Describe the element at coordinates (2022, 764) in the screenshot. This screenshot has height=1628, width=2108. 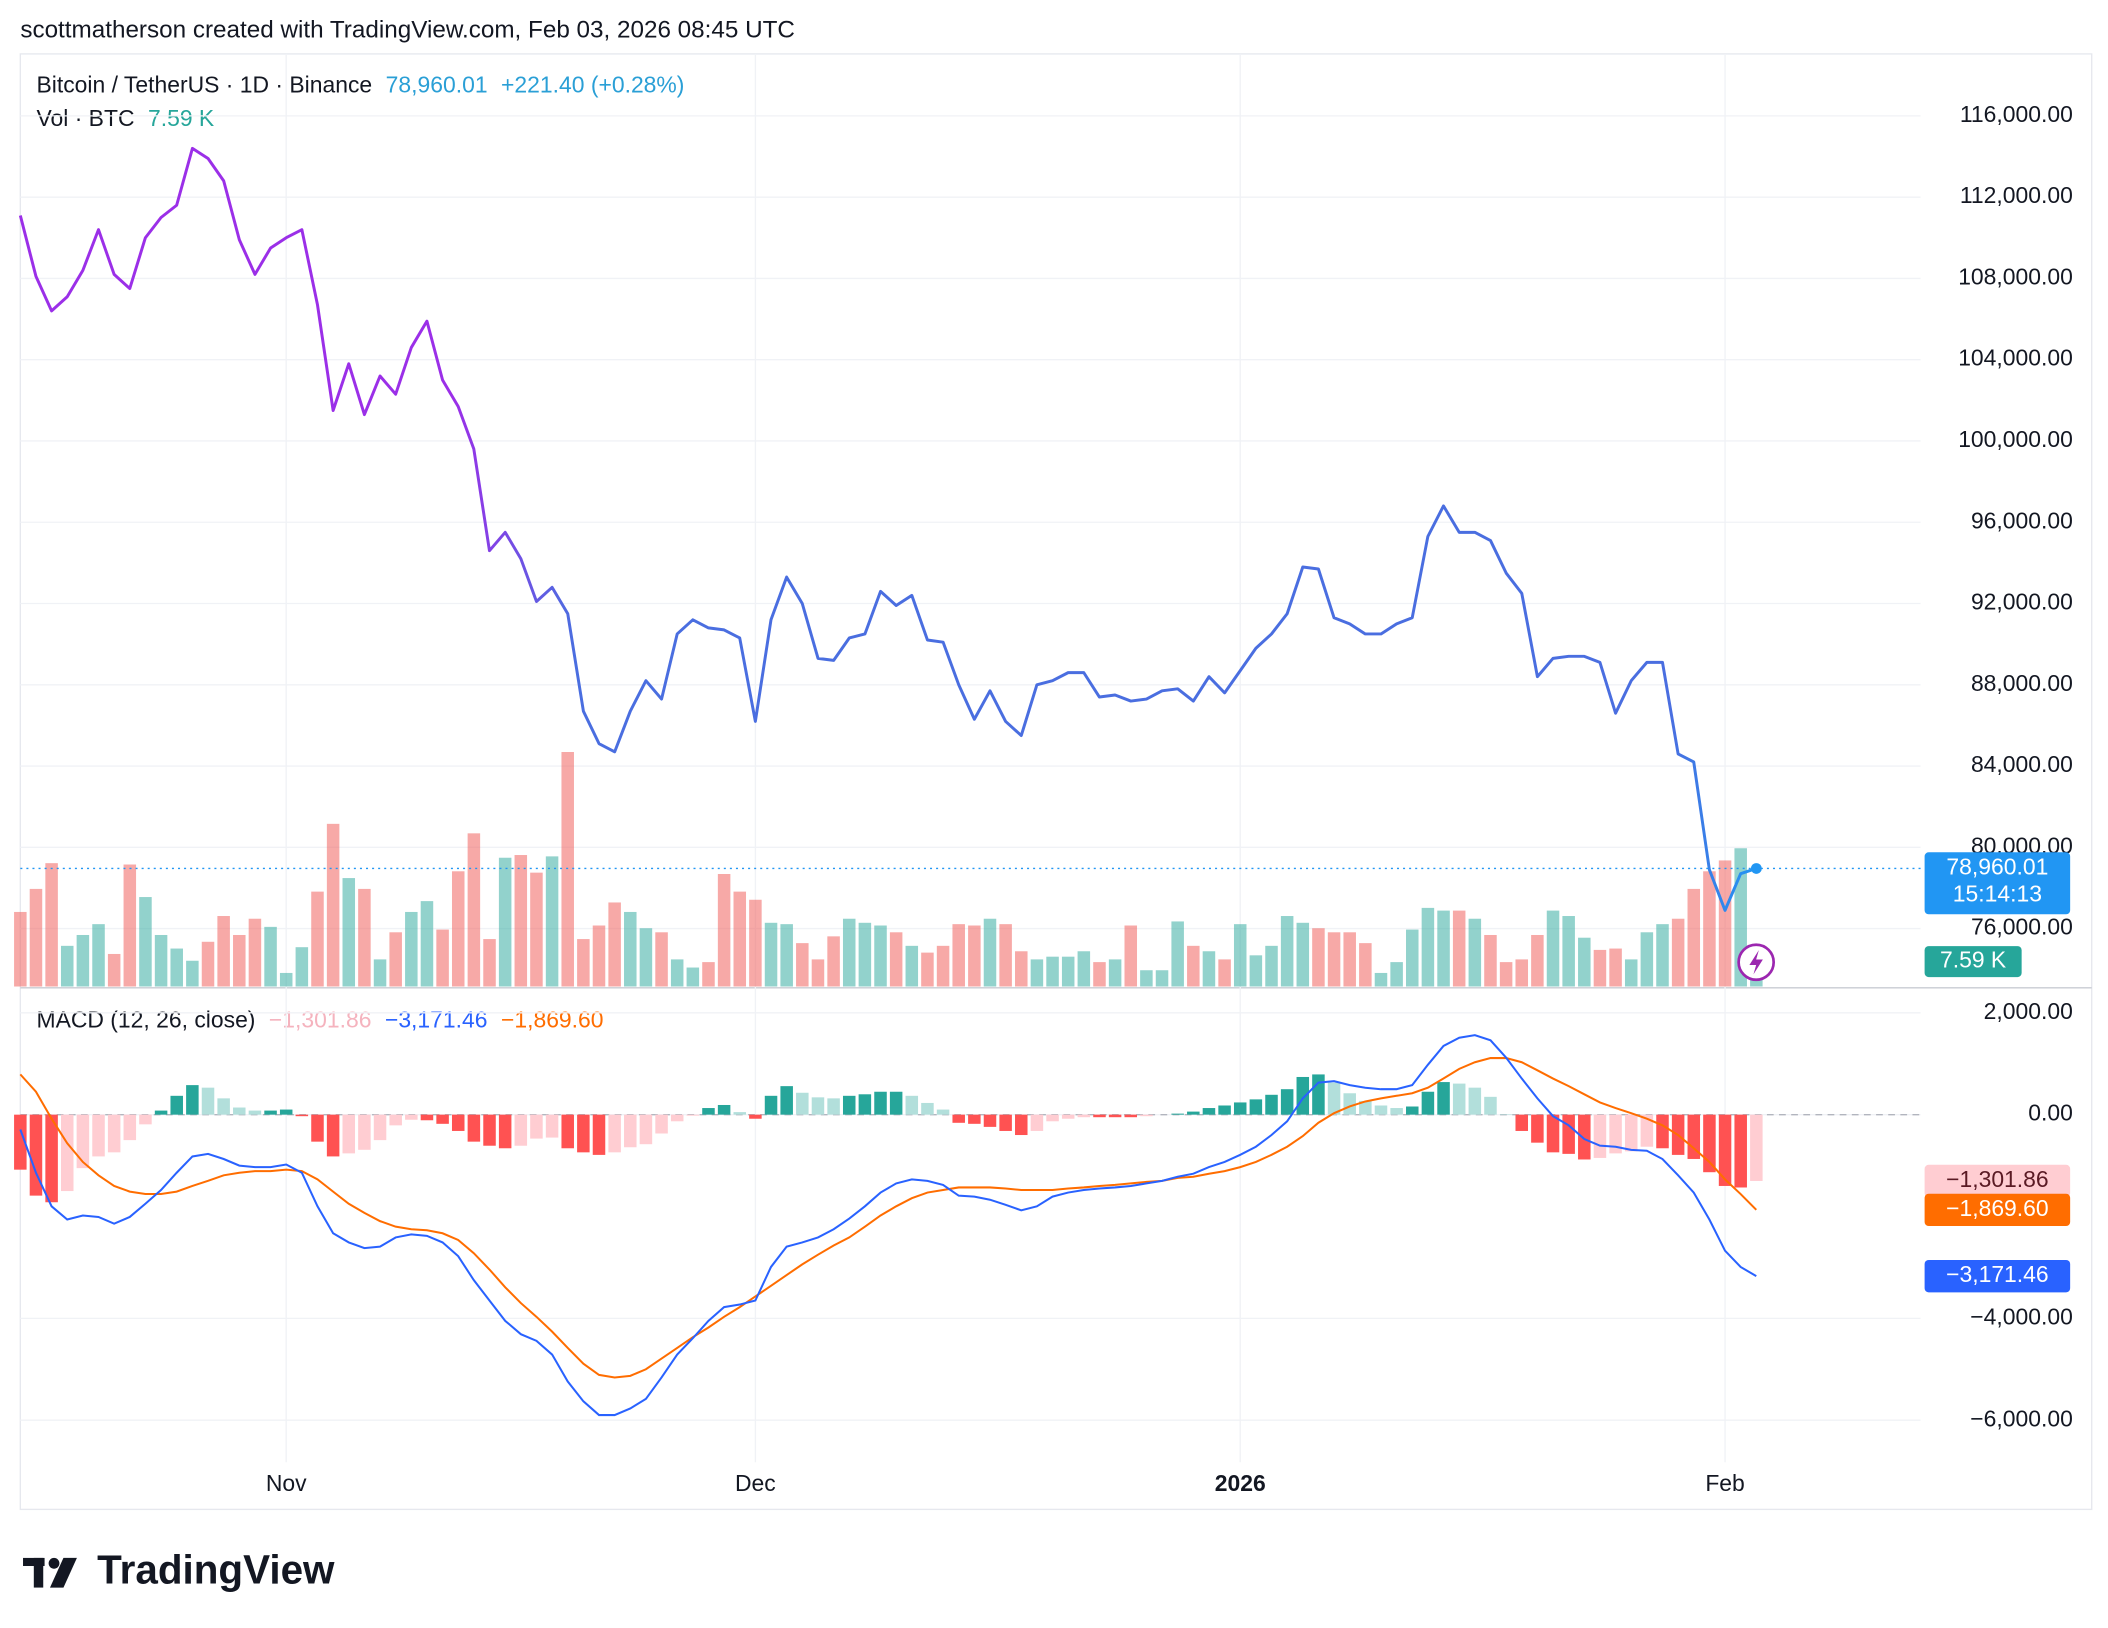
I see `y-tick-label: 84,000.00` at that location.